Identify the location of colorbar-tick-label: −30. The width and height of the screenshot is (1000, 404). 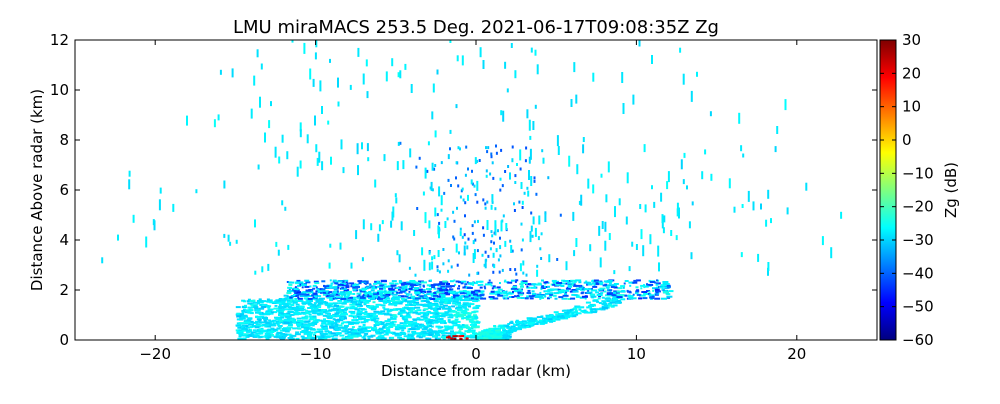
(918, 240).